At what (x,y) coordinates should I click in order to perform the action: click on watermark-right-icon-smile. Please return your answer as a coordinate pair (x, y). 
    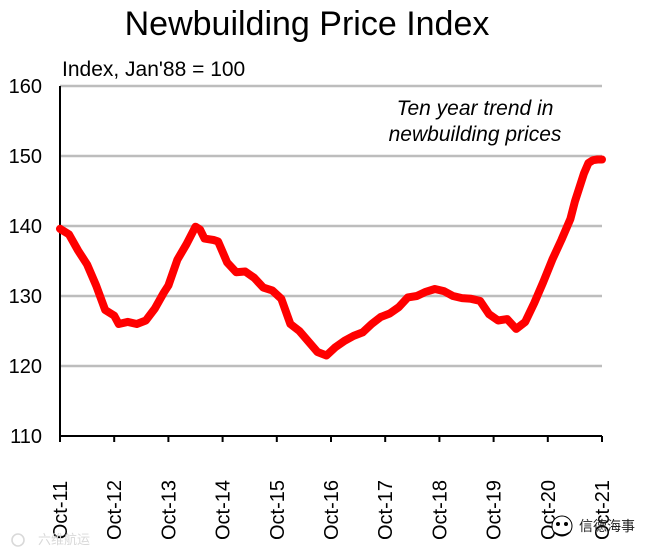
    Looking at the image, I should click on (562, 533).